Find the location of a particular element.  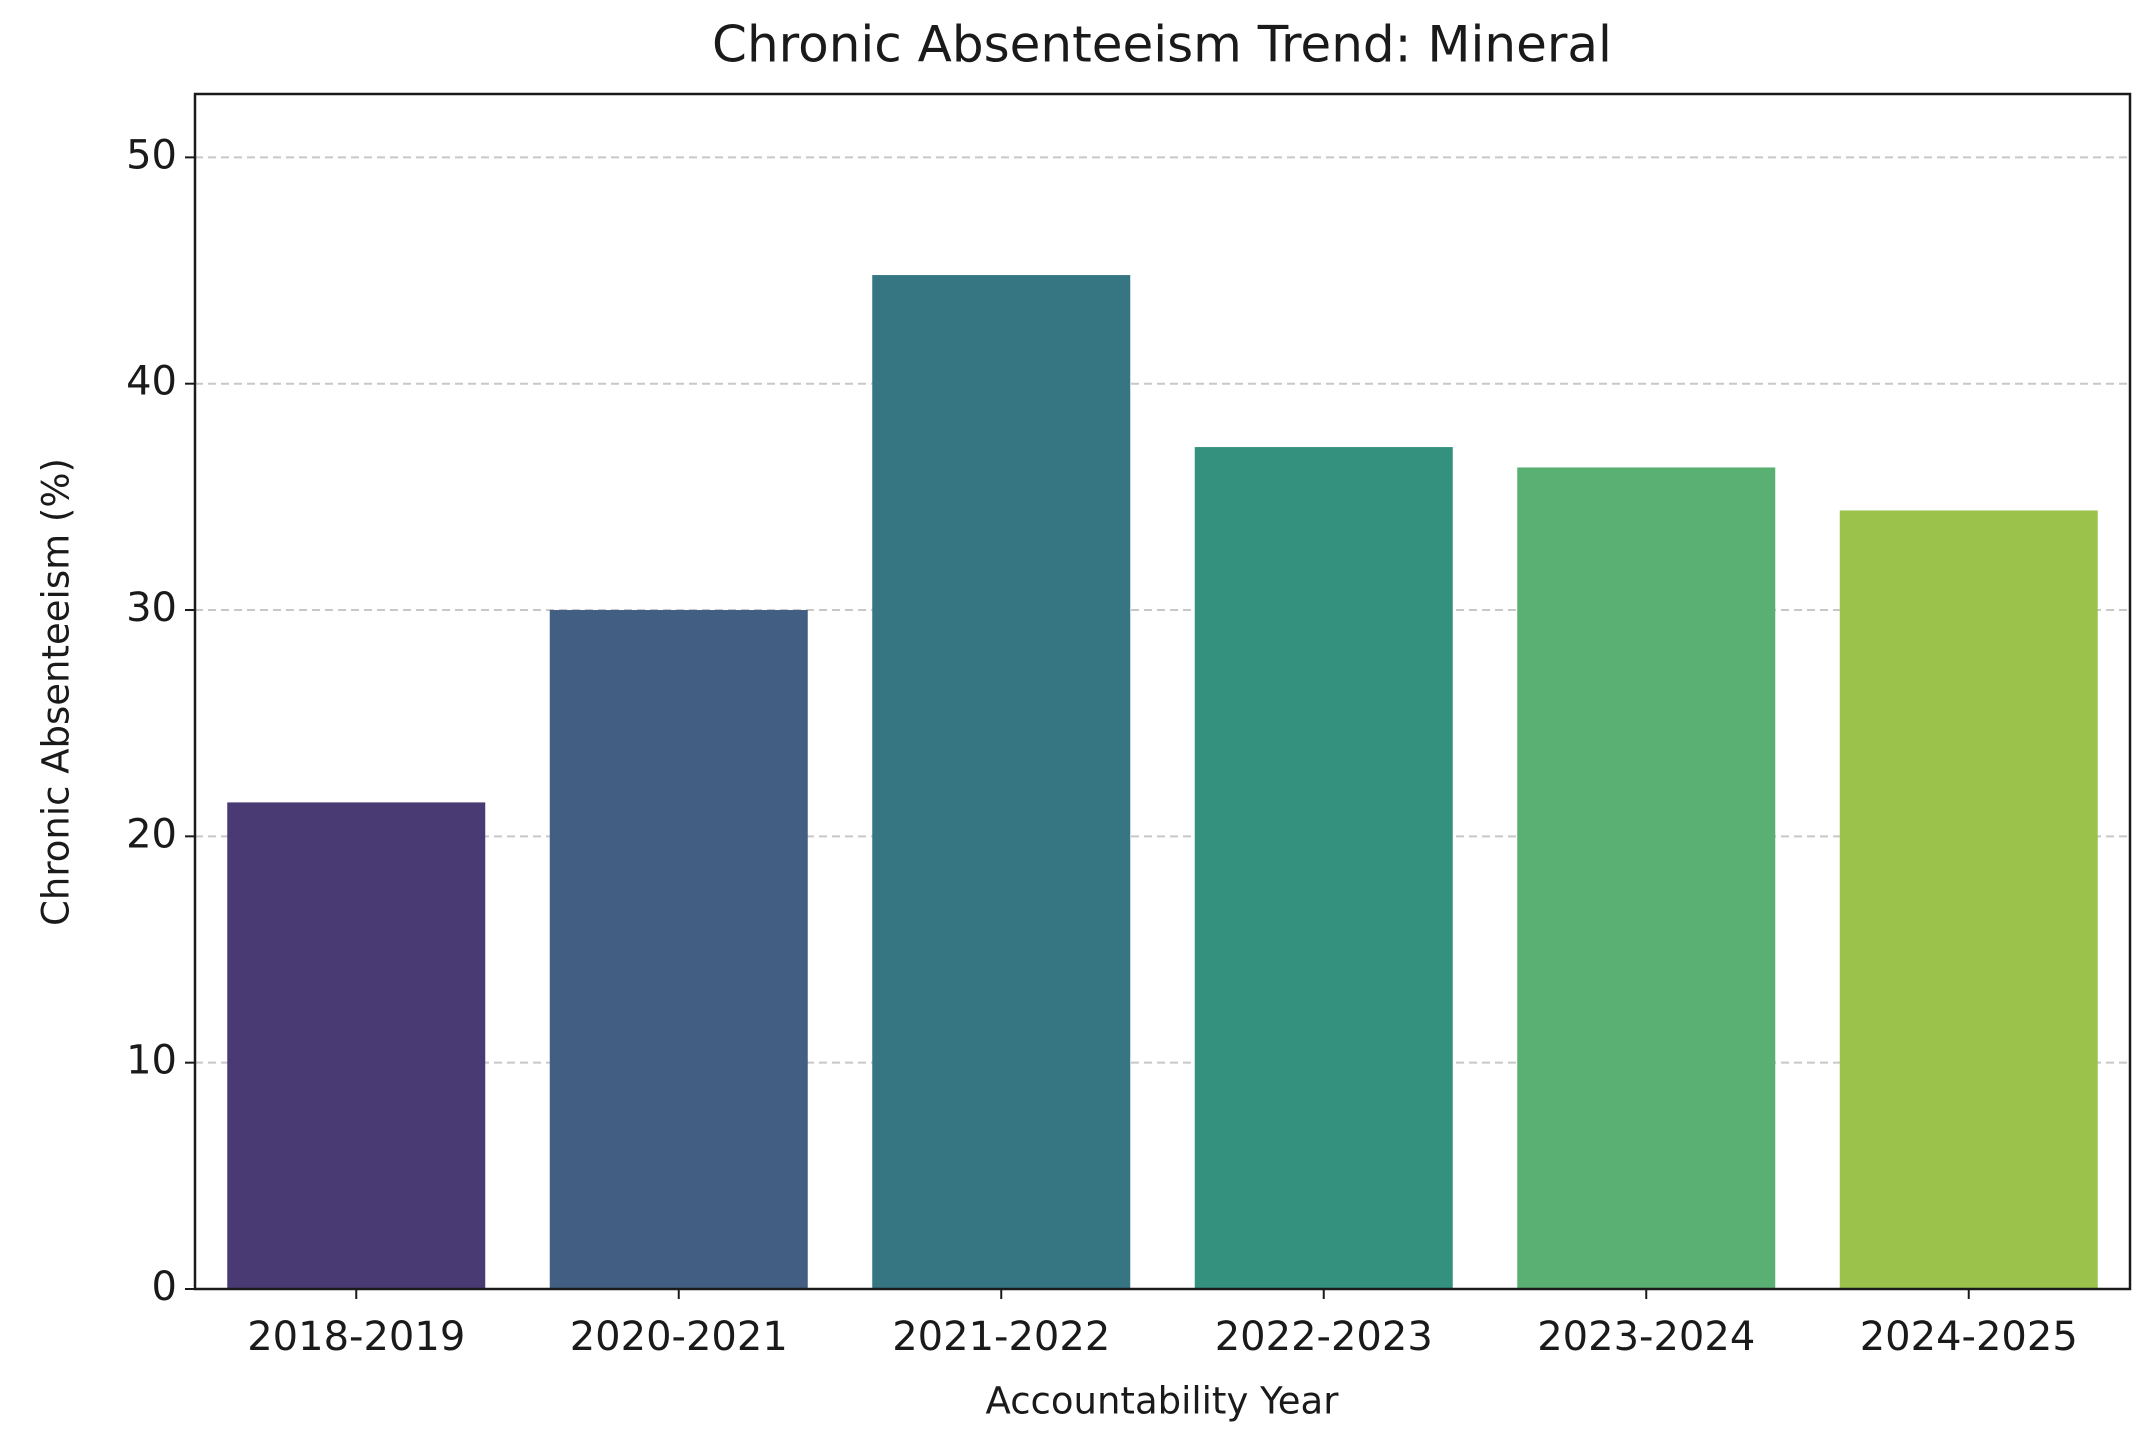

y-tick-label: 0 is located at coordinates (164, 1287).